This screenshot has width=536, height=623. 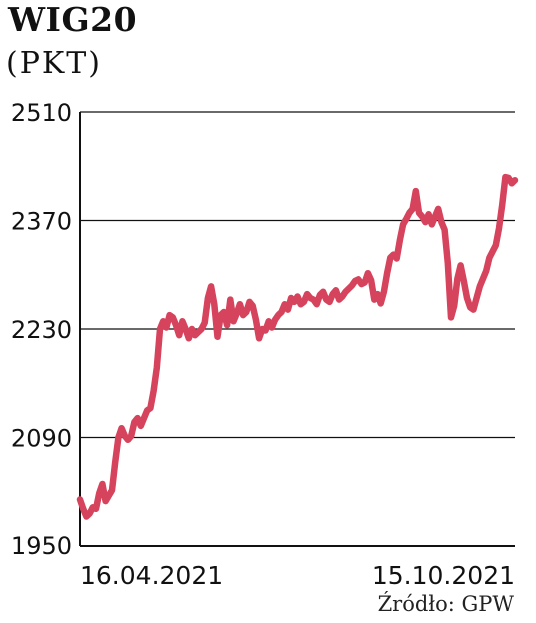 I want to click on chart-unit: (PKT), so click(x=54, y=63).